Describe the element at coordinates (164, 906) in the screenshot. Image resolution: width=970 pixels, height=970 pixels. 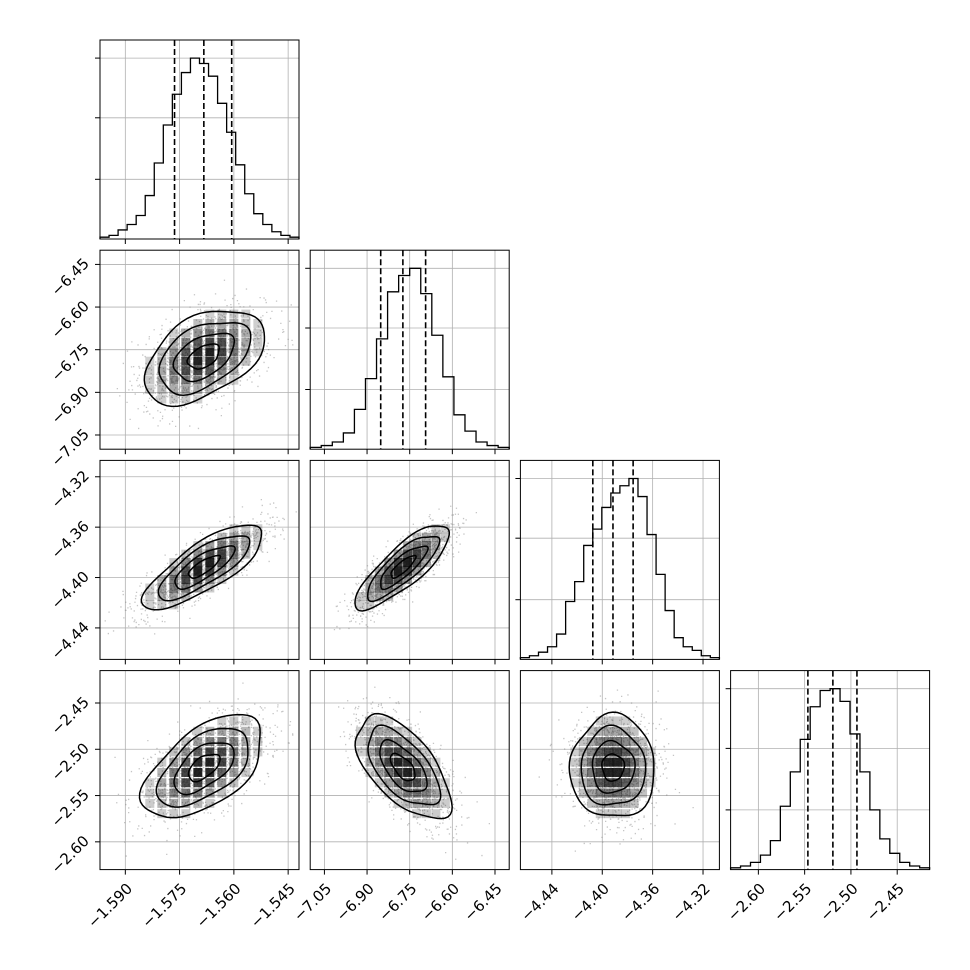
I see `x-tick-label-0-1: −1.575` at that location.